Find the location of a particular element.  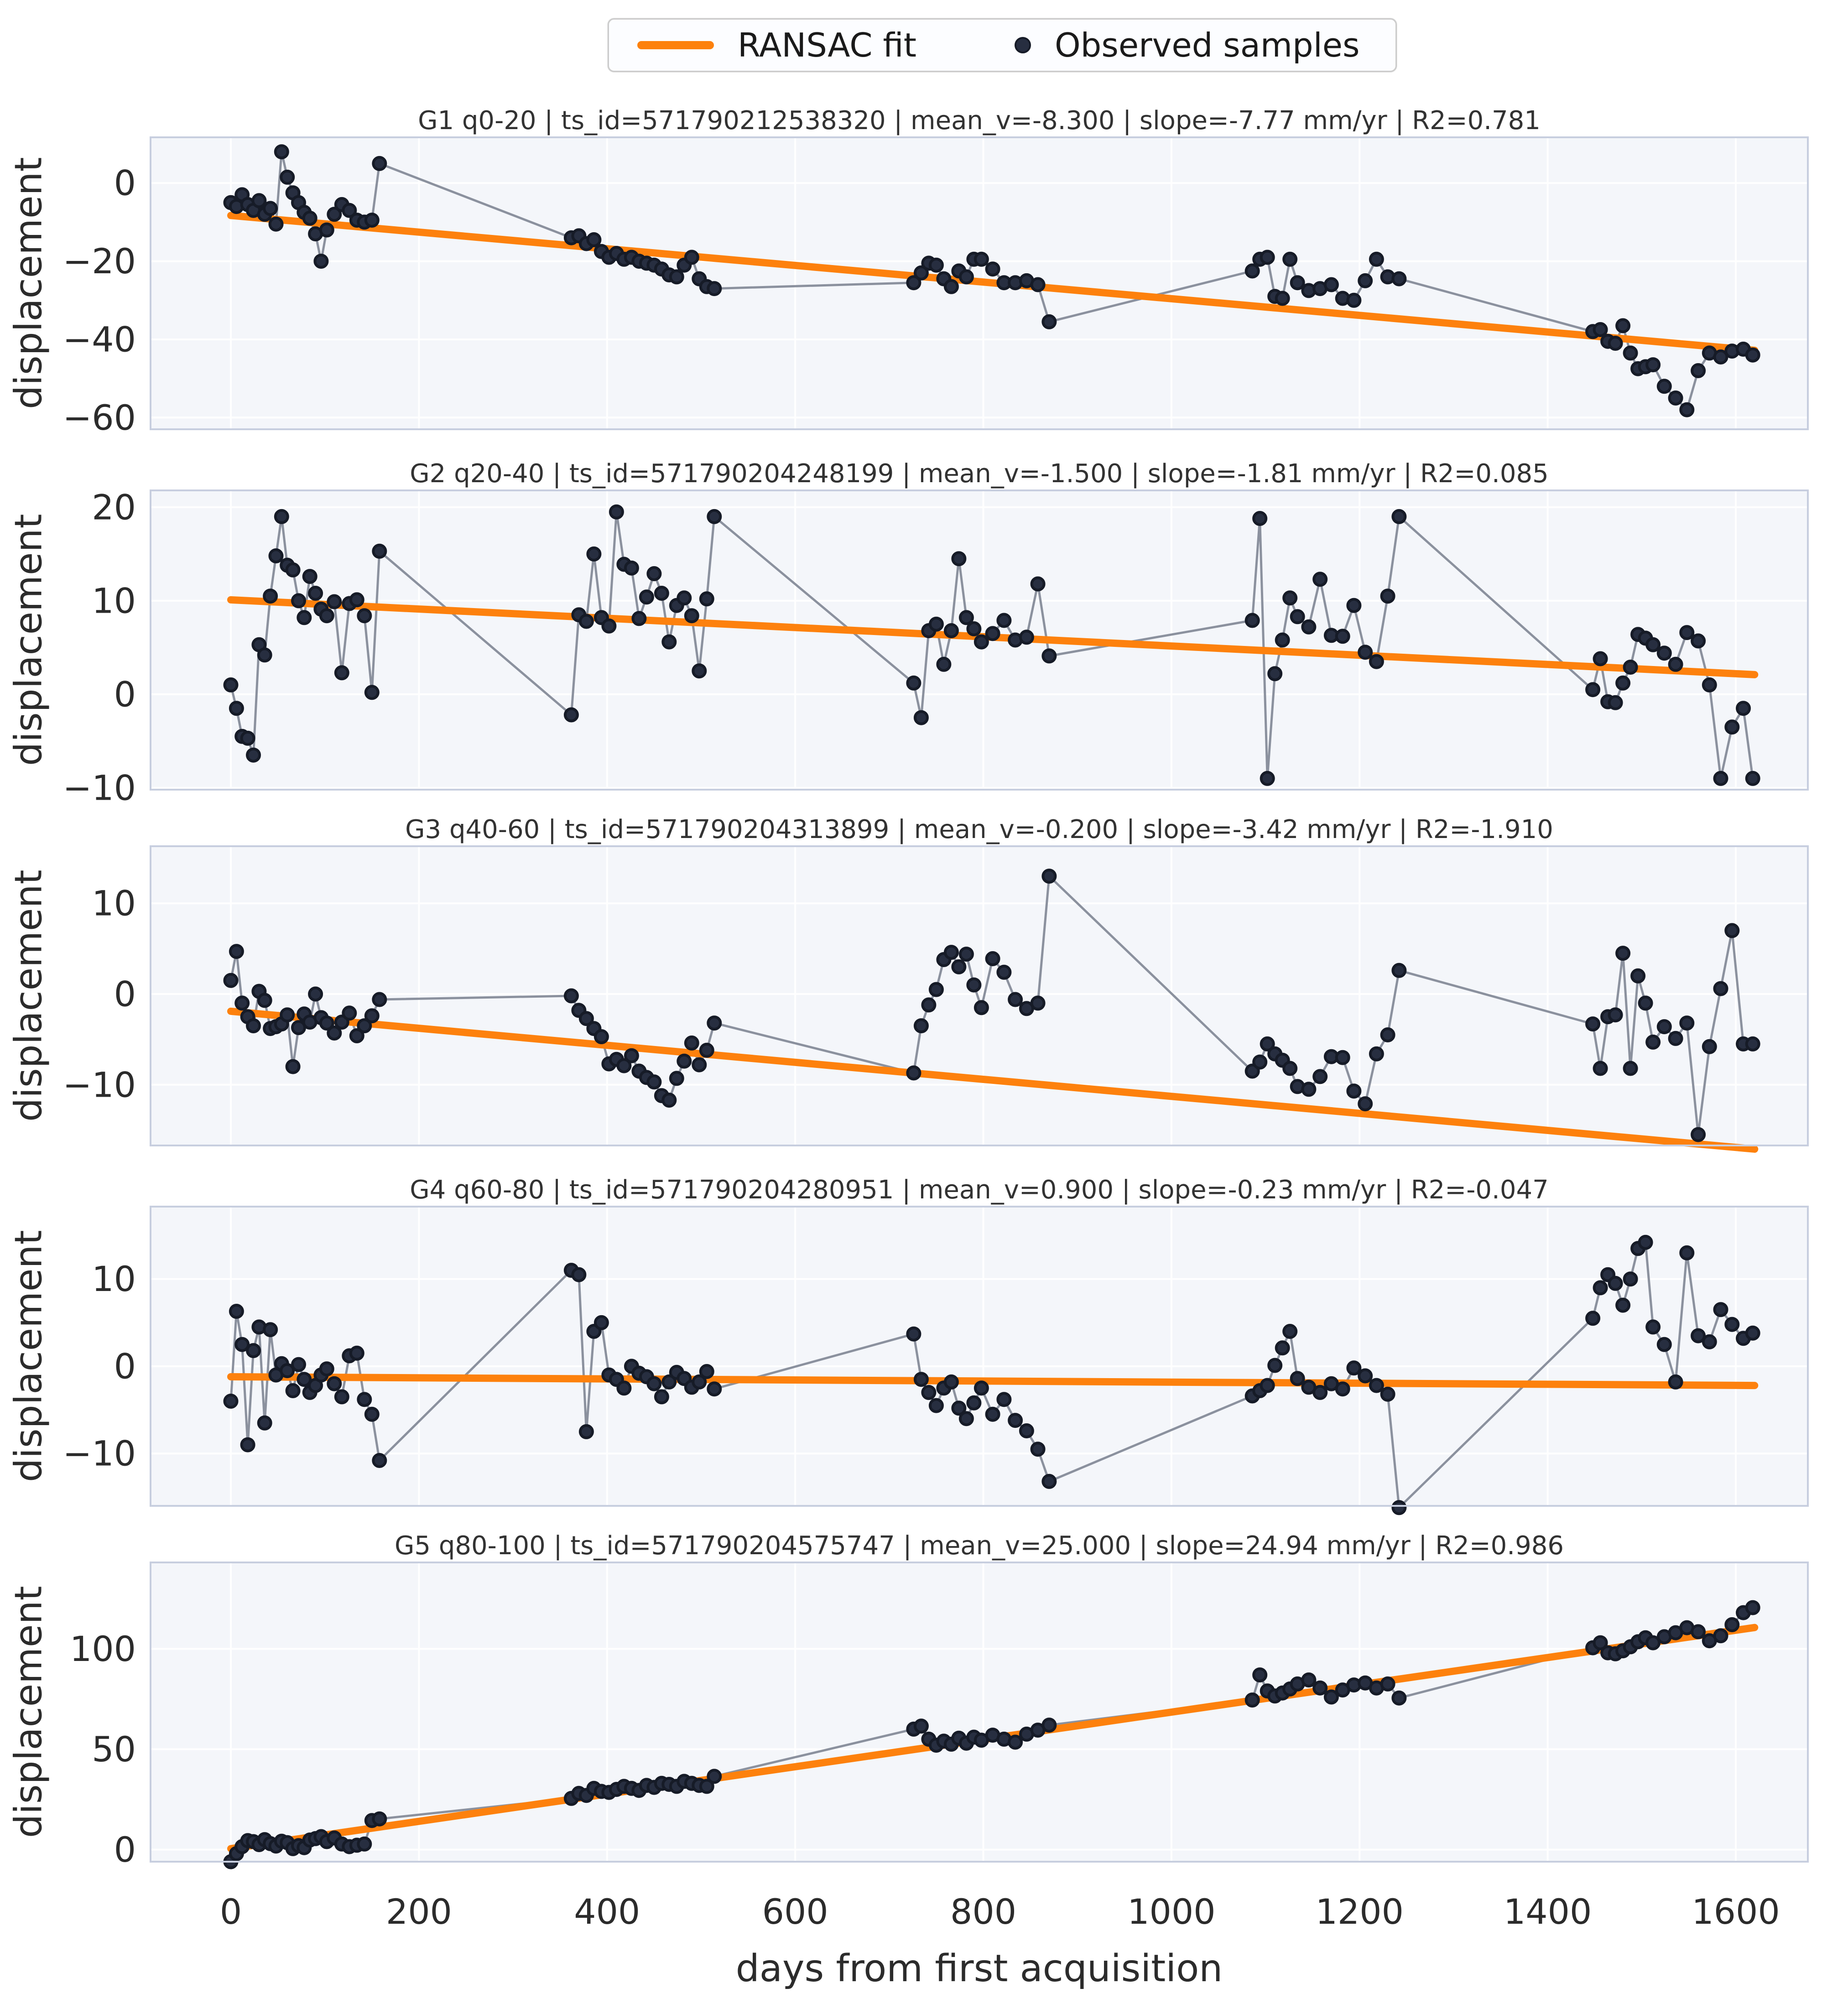

g2-y-tick-label: 0 is located at coordinates (125, 694).